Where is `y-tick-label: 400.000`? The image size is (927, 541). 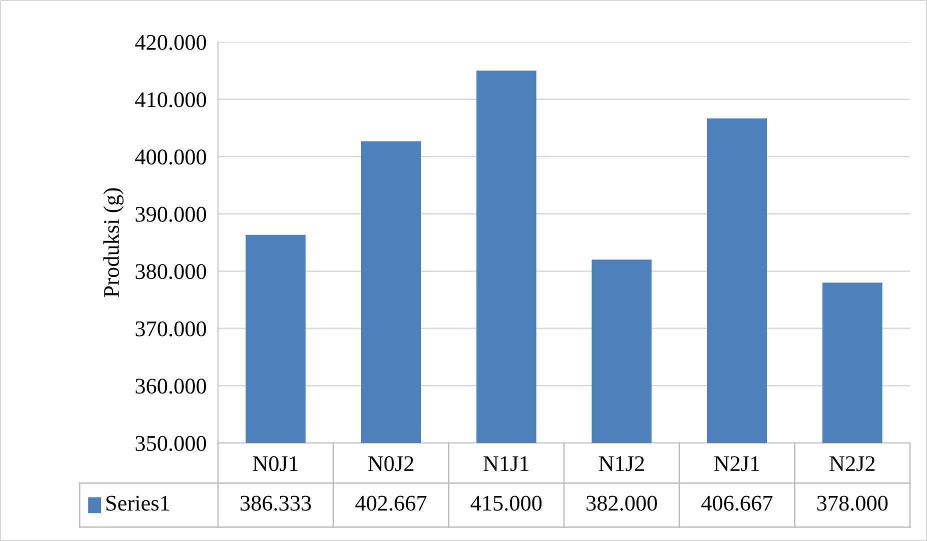
y-tick-label: 400.000 is located at coordinates (170, 157).